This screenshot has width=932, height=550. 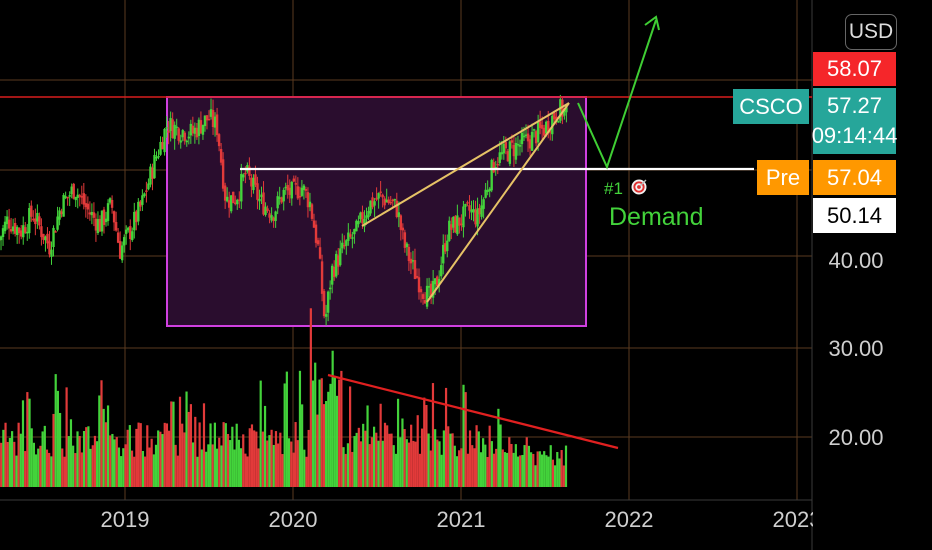 What do you see at coordinates (617, 94) in the screenshot?
I see `projection-path` at bounding box center [617, 94].